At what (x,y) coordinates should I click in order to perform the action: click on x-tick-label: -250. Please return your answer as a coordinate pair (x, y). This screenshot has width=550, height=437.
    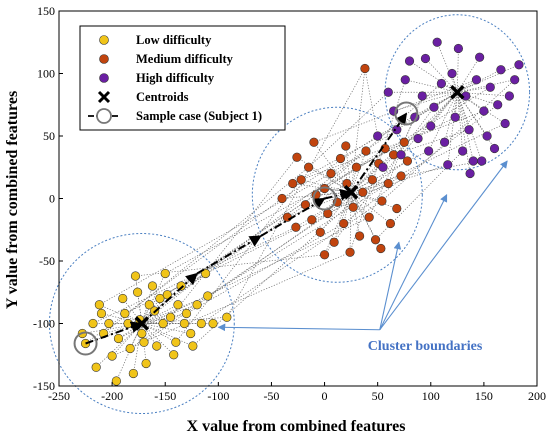
    Looking at the image, I should click on (59, 396).